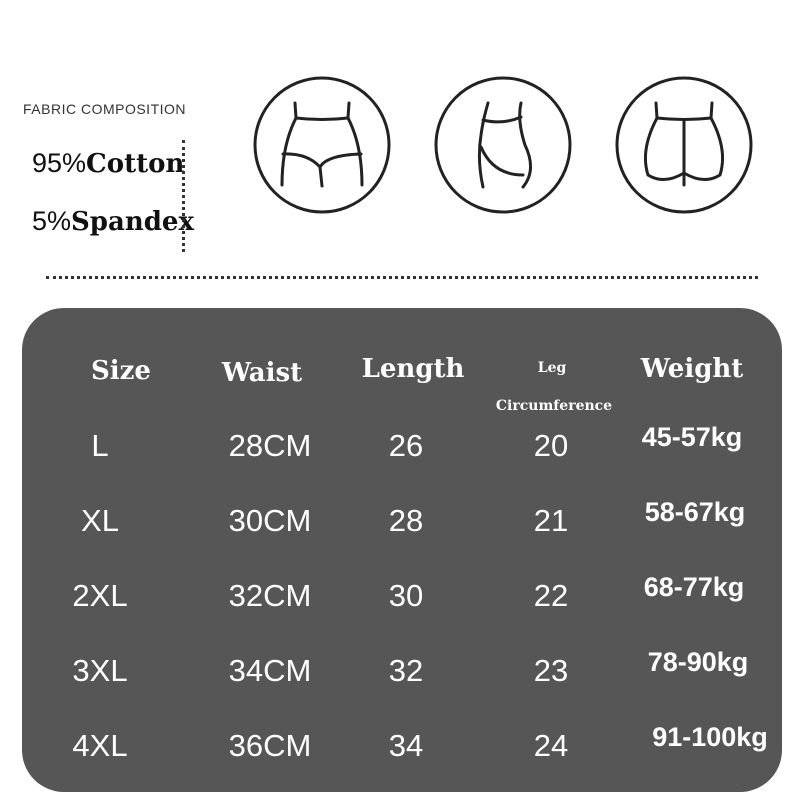  I want to click on cell-waist: 34CM, so click(270, 670).